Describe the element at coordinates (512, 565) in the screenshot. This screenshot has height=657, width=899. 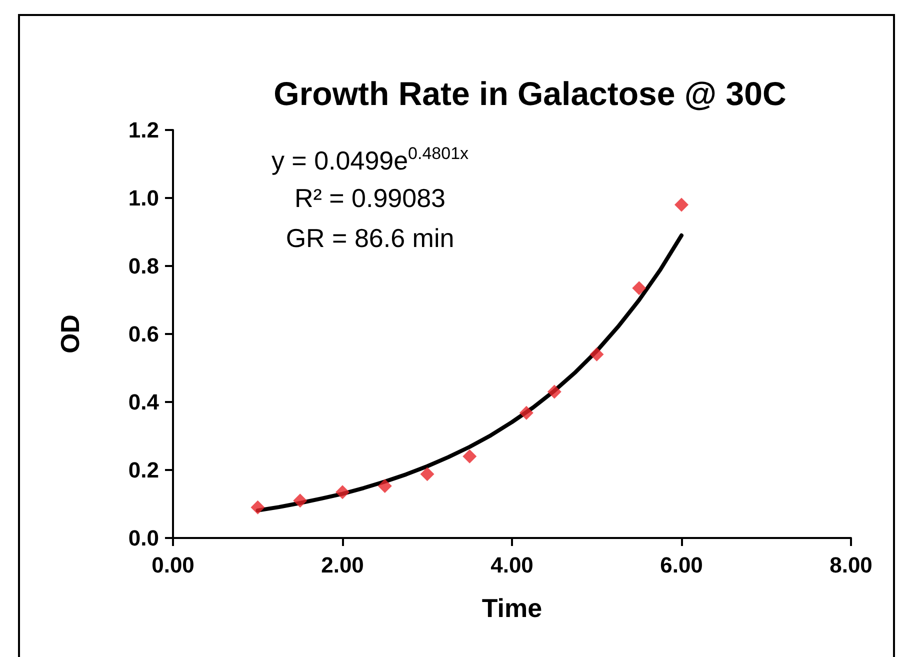
I see `x-tick-label: 4.00` at that location.